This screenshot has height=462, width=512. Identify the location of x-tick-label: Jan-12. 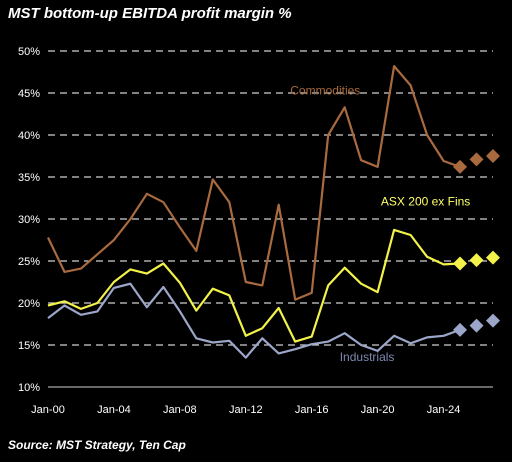
(246, 410).